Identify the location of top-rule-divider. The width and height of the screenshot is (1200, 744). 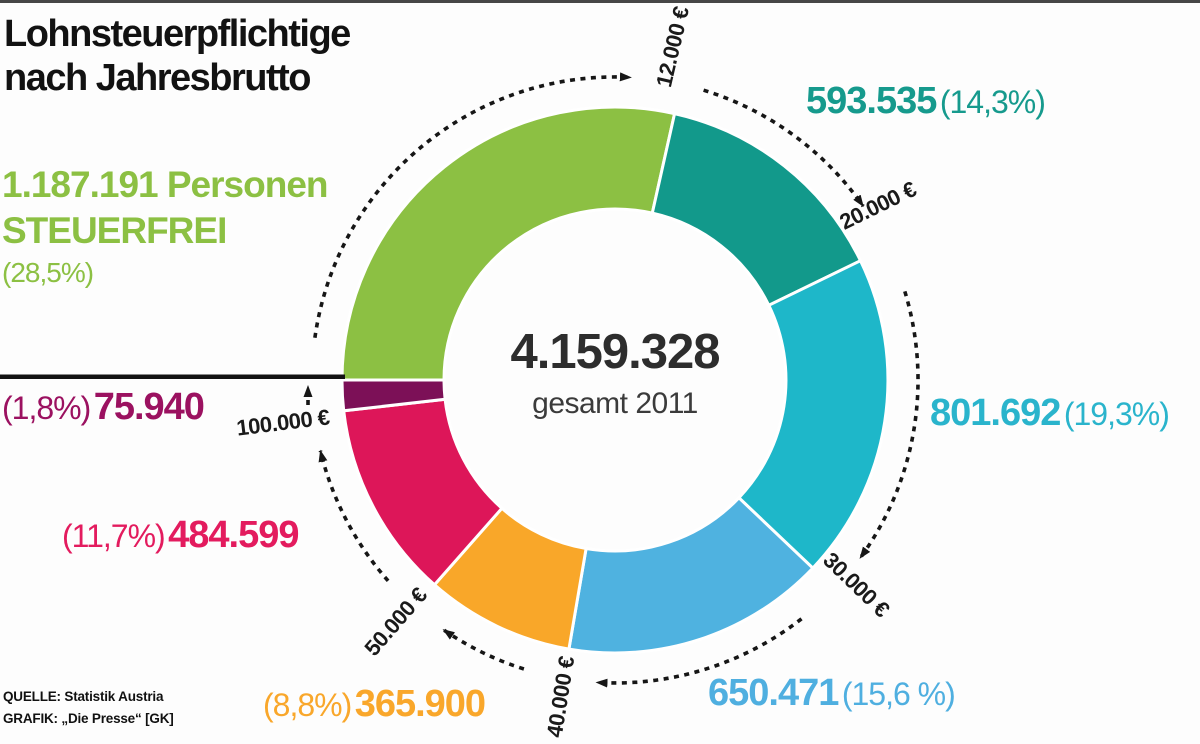
(600, 1).